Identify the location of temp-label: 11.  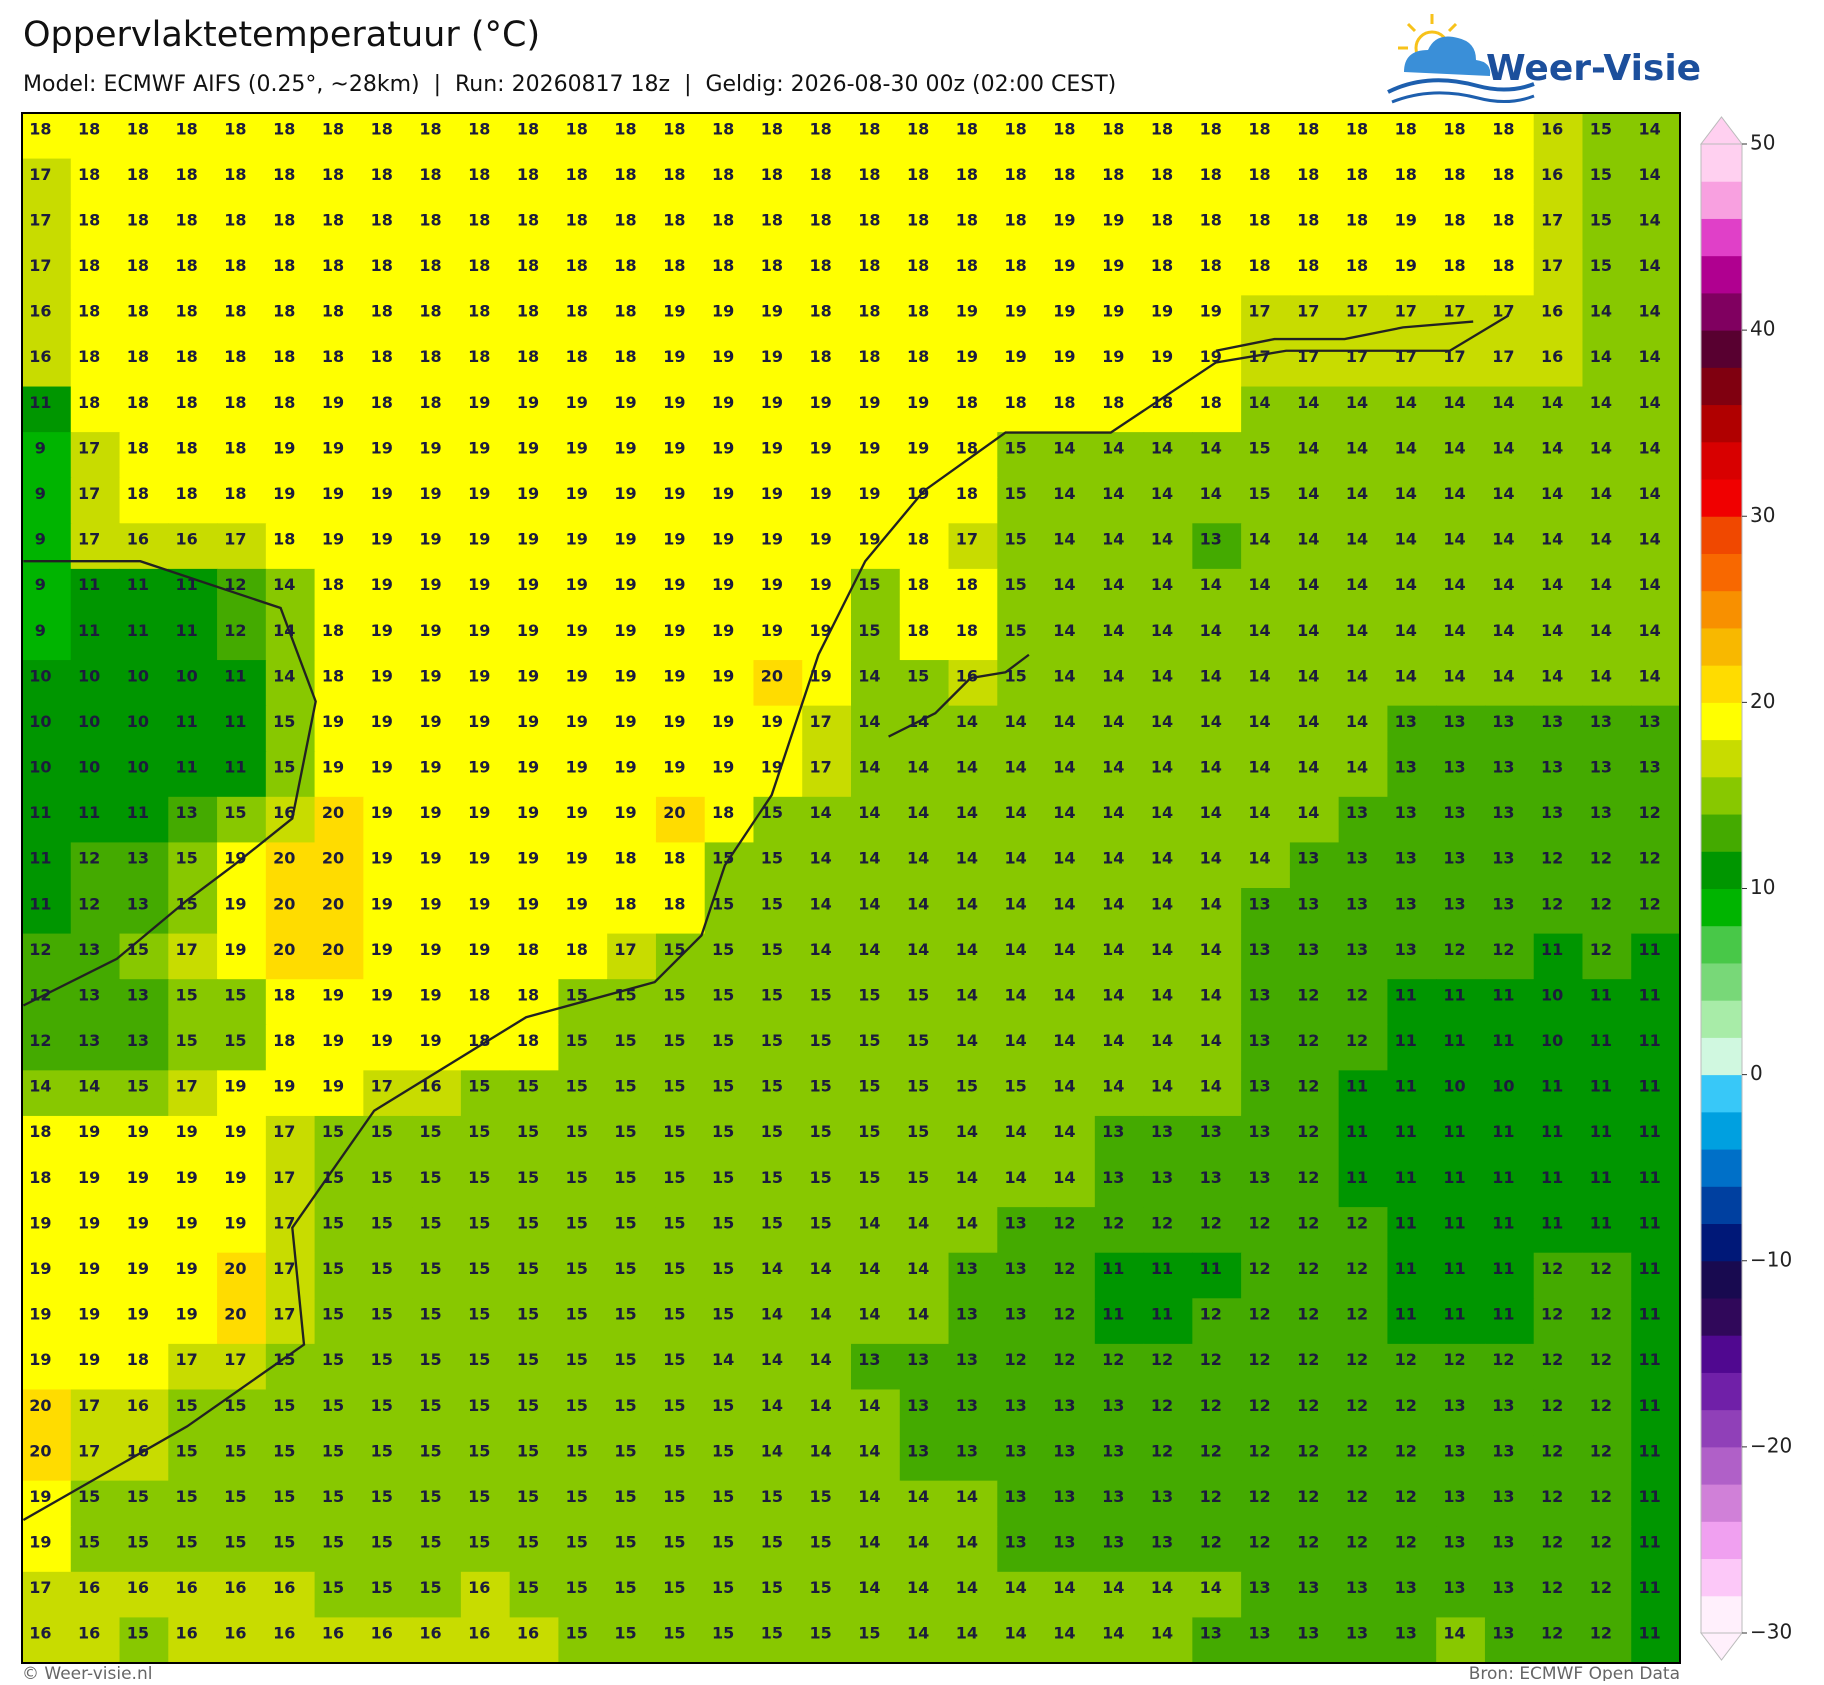
(138, 584).